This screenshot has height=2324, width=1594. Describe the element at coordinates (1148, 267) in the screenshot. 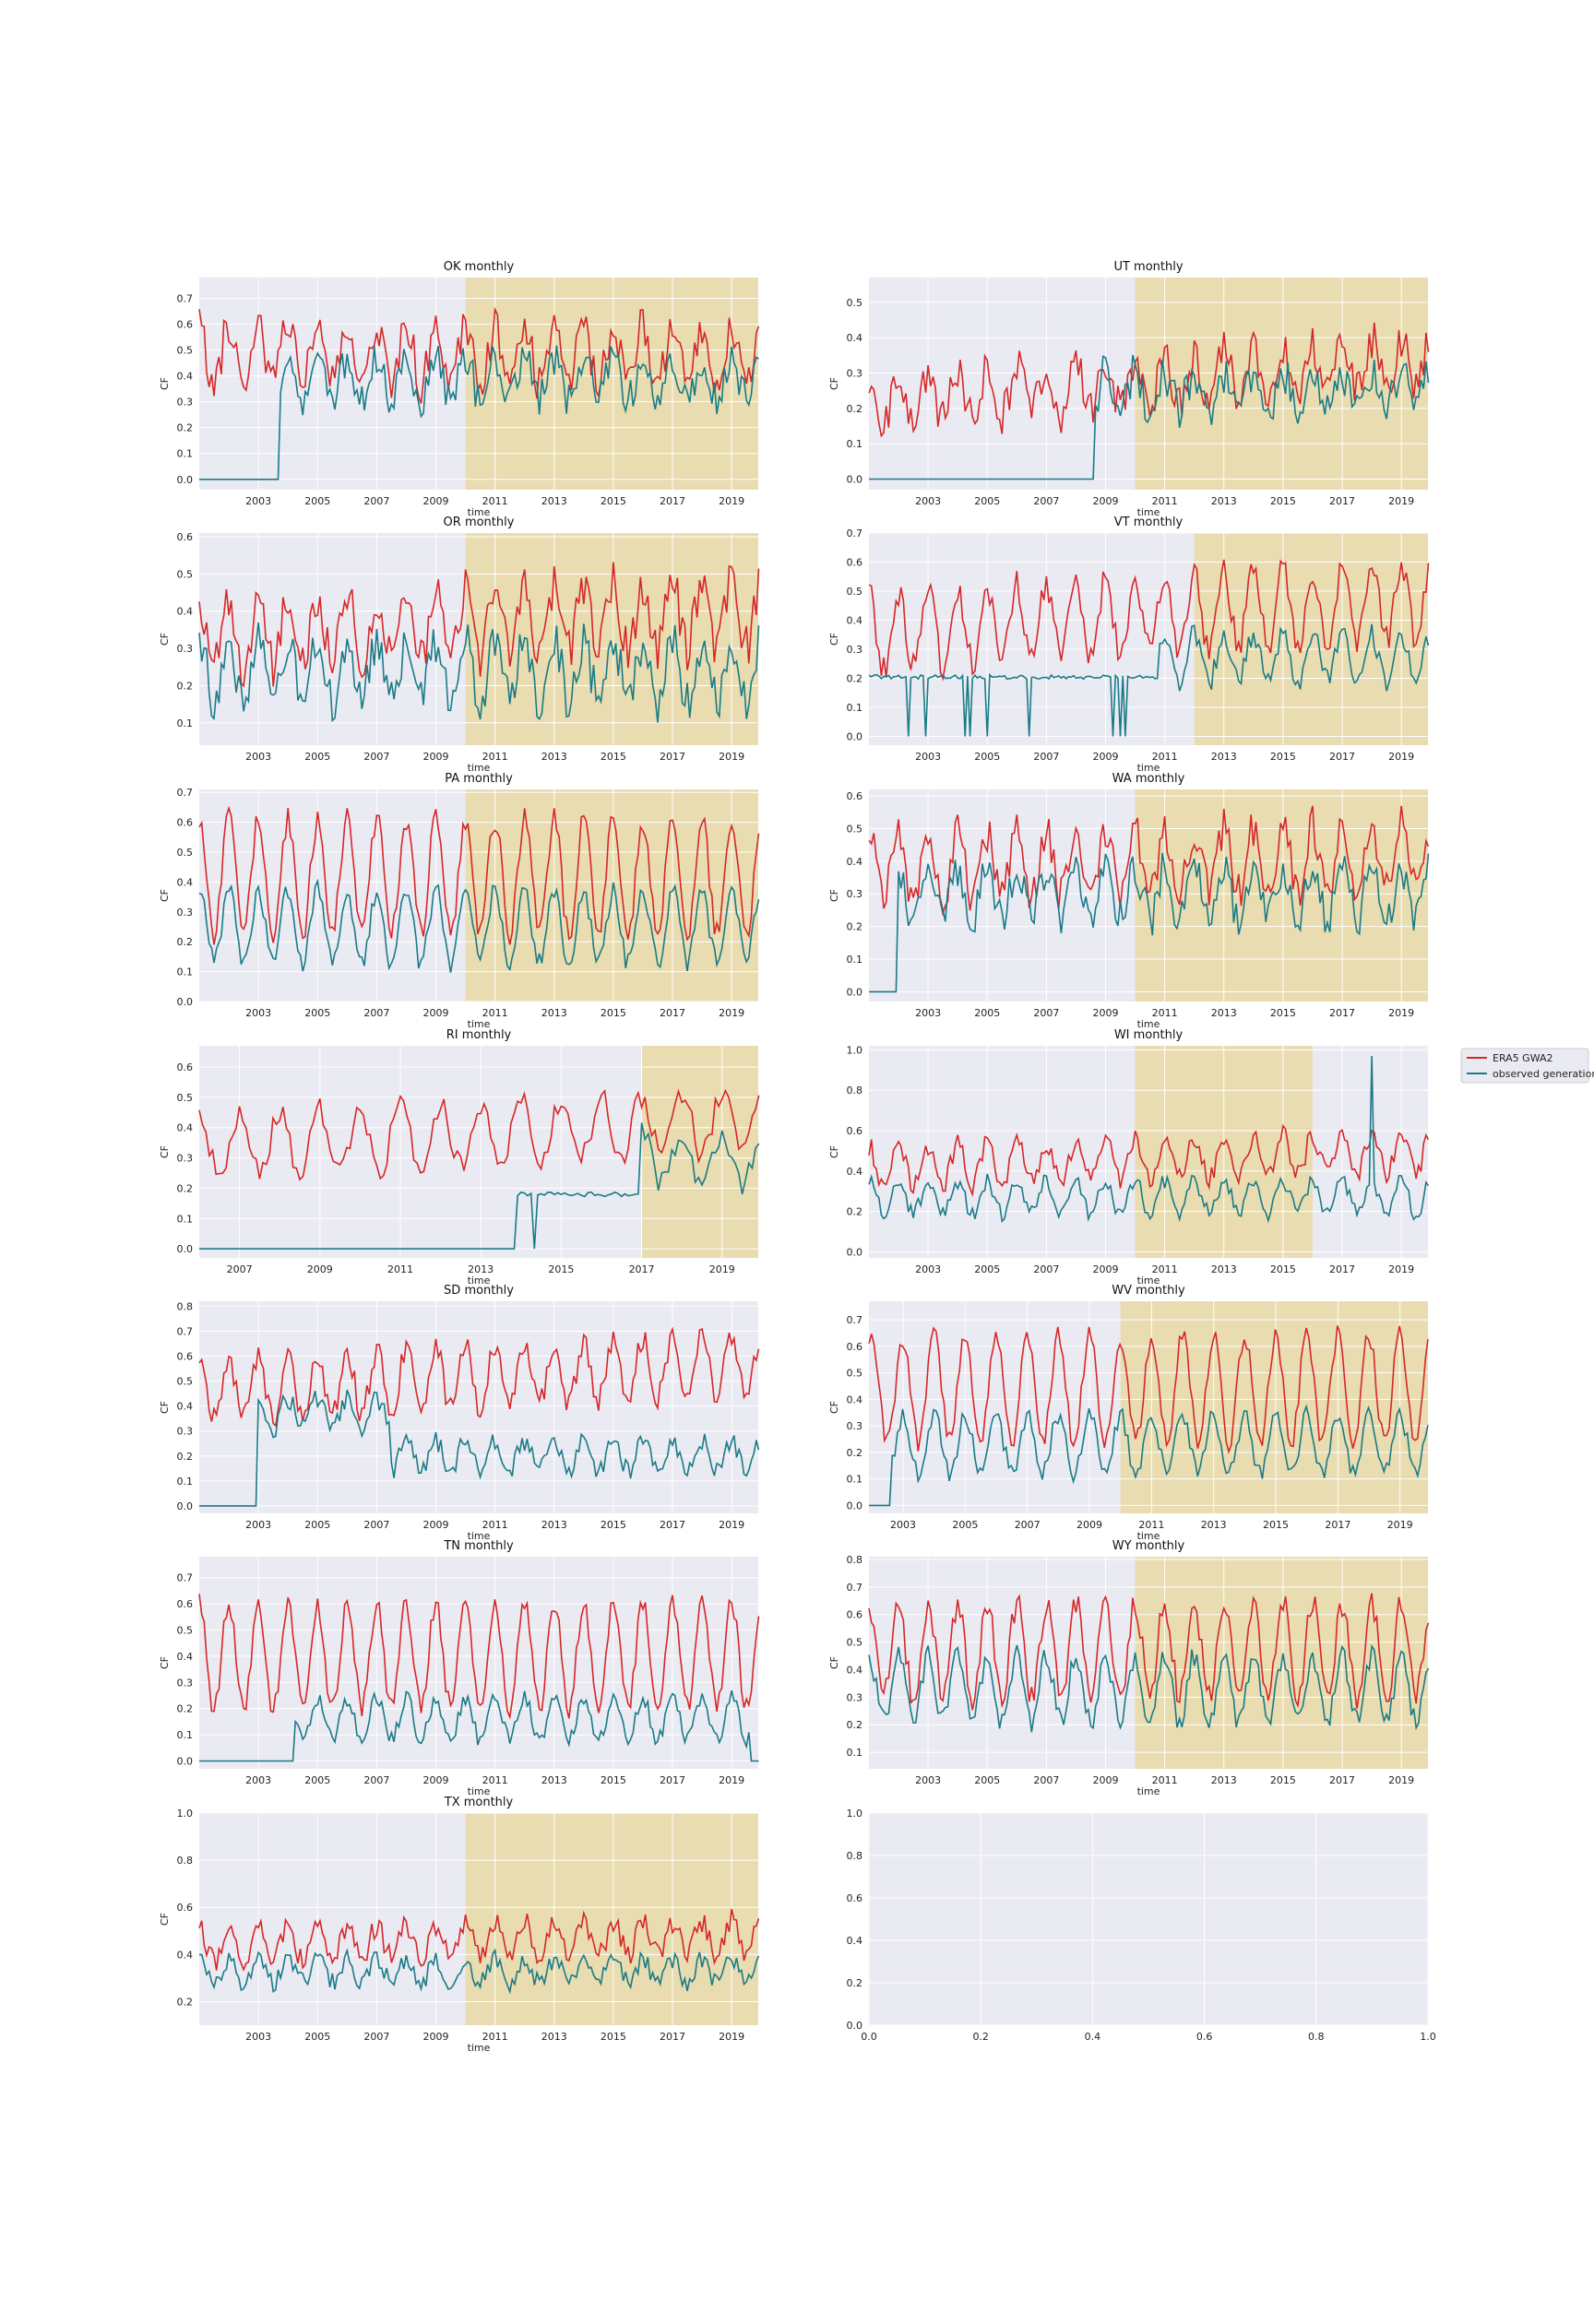

I see `chart-title: UT monthly` at that location.